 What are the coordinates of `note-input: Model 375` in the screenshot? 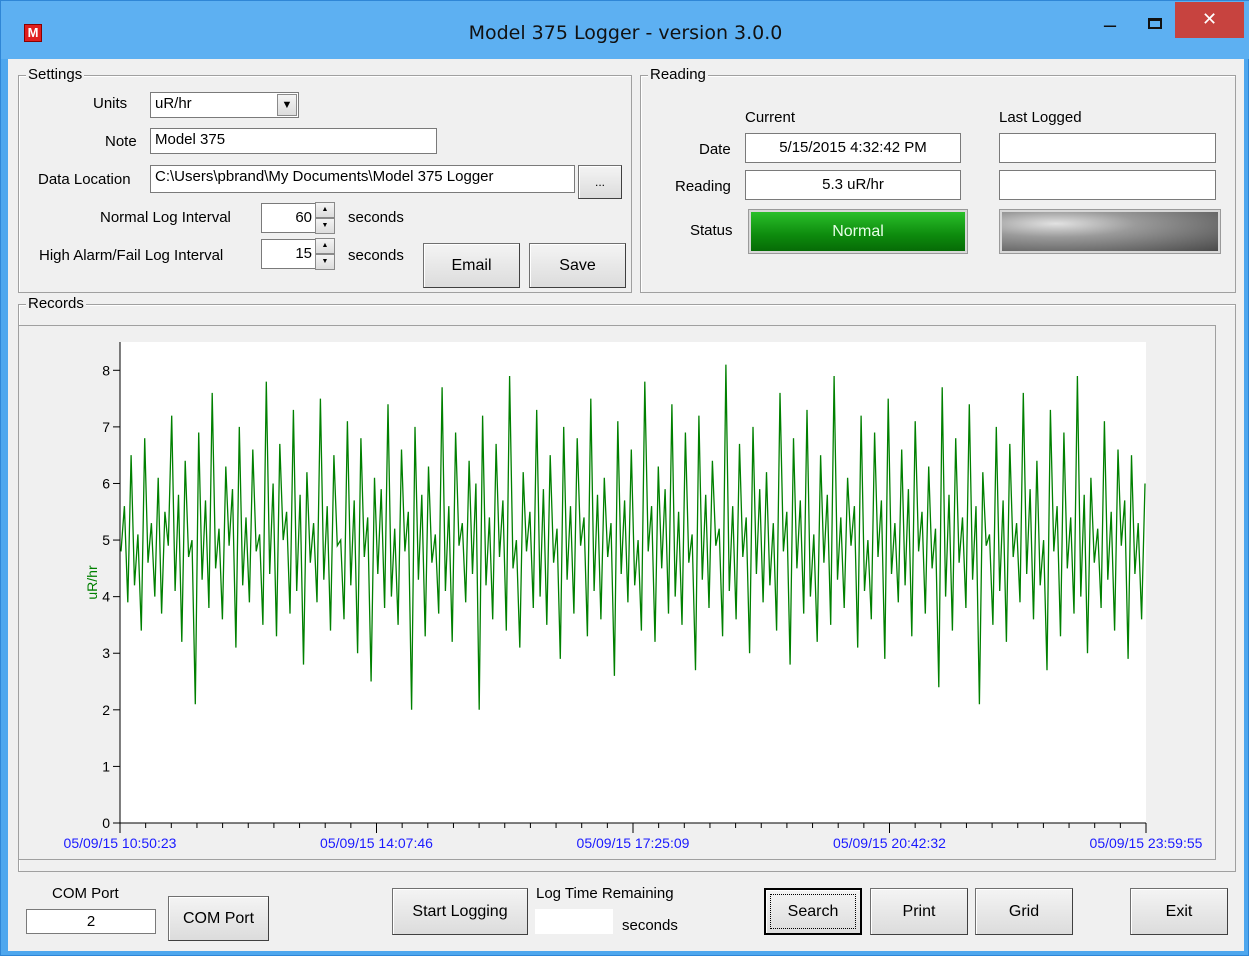 It's located at (293, 141).